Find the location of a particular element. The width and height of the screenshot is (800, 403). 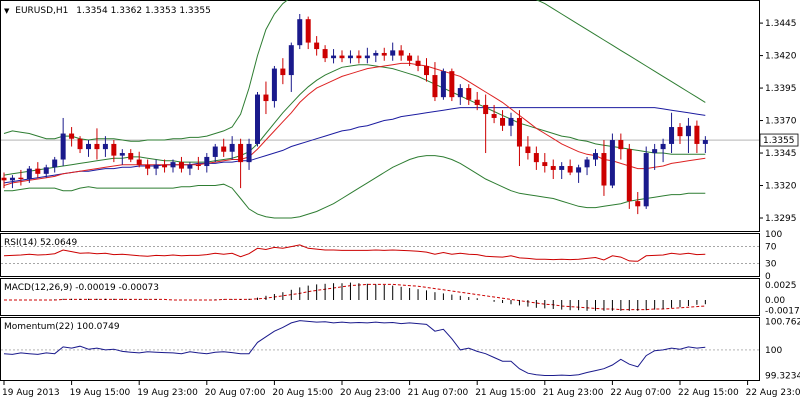

current-price-box is located at coordinates (779, 140).